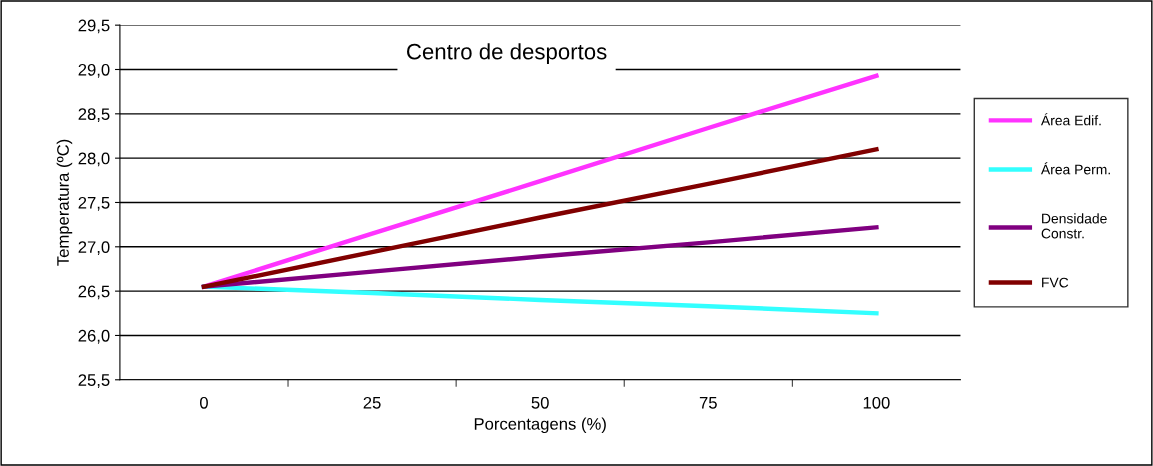  I want to click on y-tick-label: 26,0, so click(94, 336).